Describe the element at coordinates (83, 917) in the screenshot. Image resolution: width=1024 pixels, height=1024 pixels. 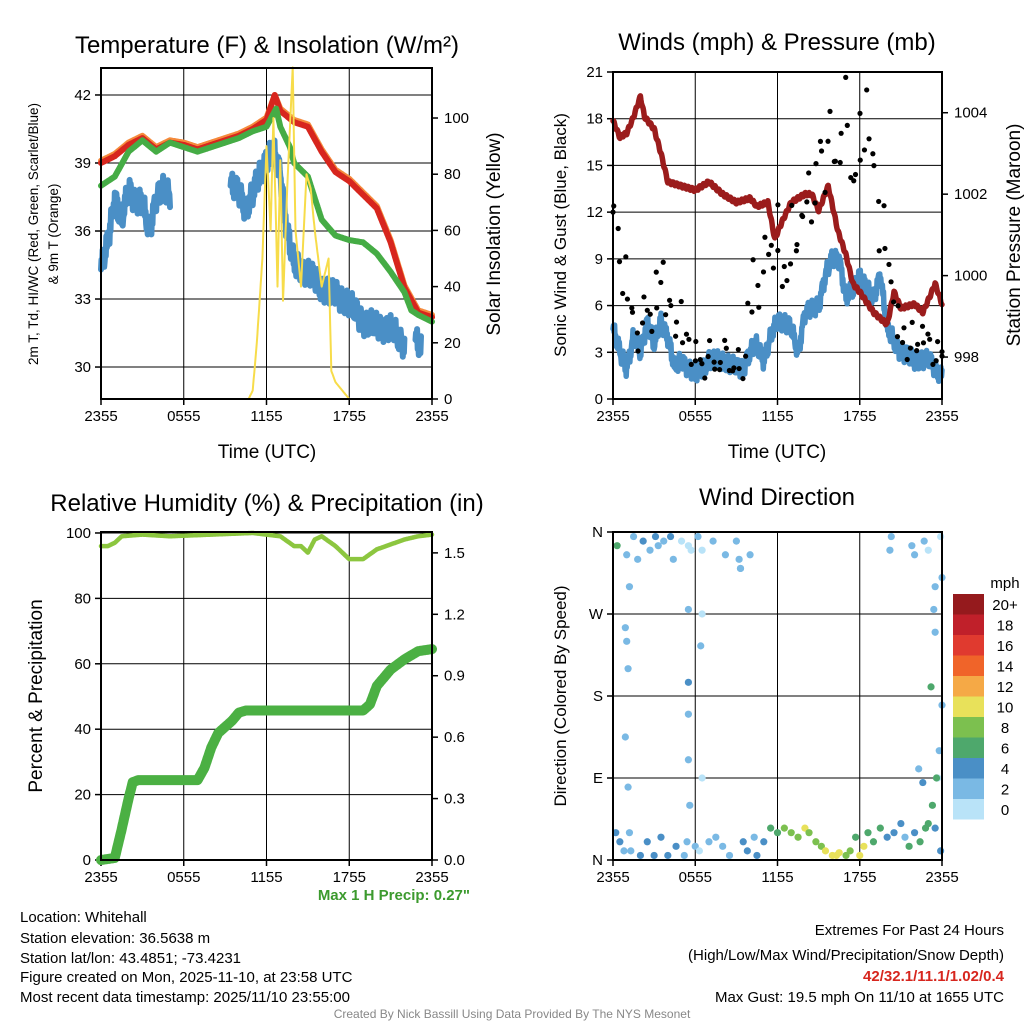
I see `info-location: Location: Whitehall` at that location.